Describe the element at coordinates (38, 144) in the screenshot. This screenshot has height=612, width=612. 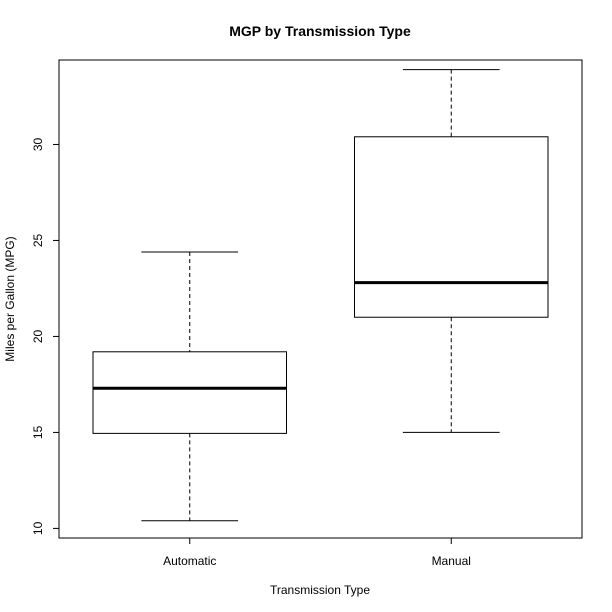
I see `y-tick-label: 30` at that location.